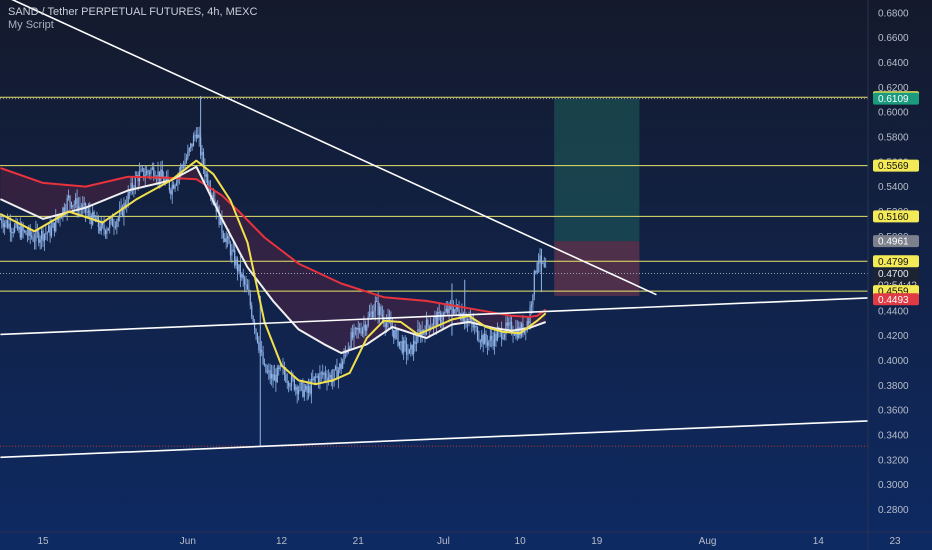 This screenshot has width=932, height=550. What do you see at coordinates (893, 217) in the screenshot?
I see `svg-text: 0.5160` at bounding box center [893, 217].